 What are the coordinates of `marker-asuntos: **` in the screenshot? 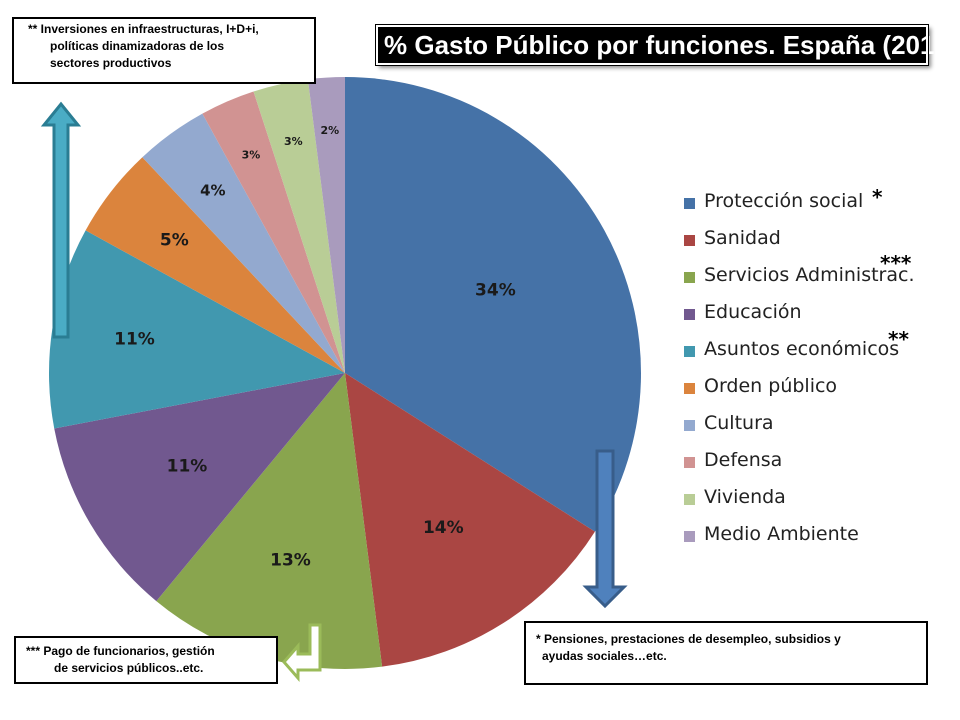 It's located at (898, 339).